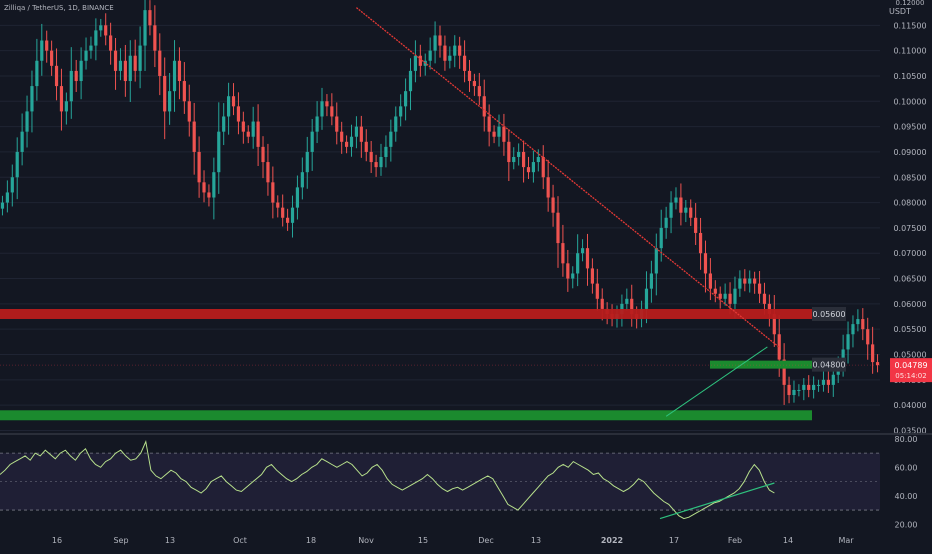  Describe the element at coordinates (909, 203) in the screenshot. I see `price-tick: 0.08000` at that location.